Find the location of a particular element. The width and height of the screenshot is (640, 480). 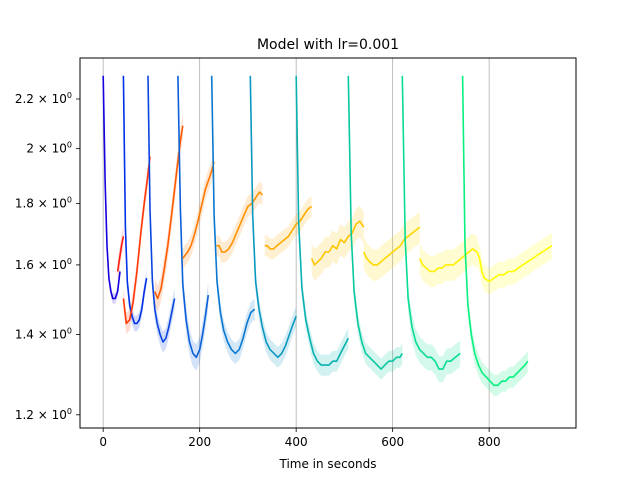

x-tick-label: 600 is located at coordinates (392, 442).